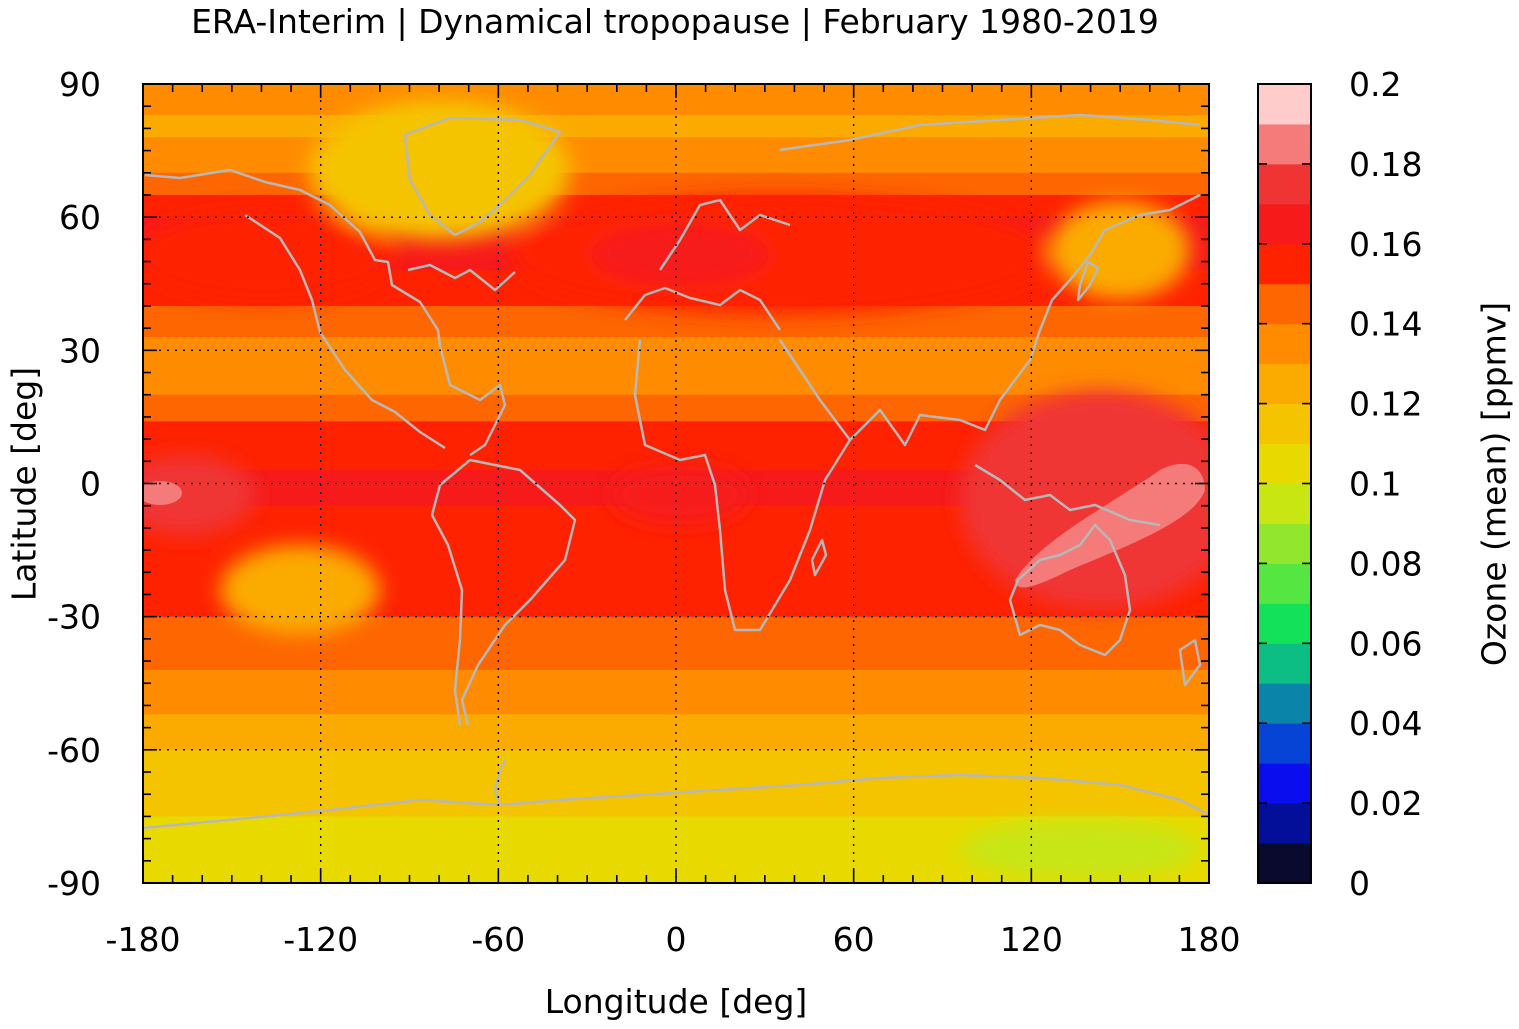  Describe the element at coordinates (724, 234) in the screenshot. I see `coast-scandinavia` at that location.